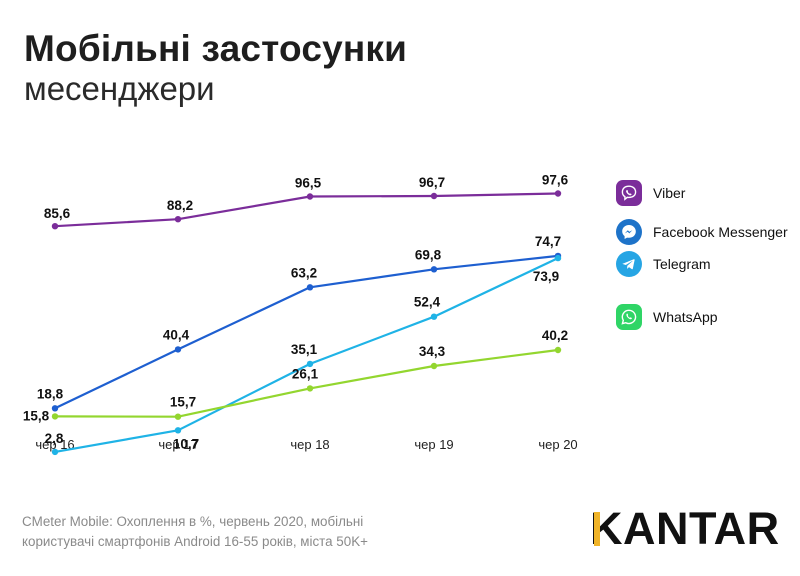 The width and height of the screenshot is (800, 576). What do you see at coordinates (308, 183) in the screenshot?
I see `data-label: 96,5` at bounding box center [308, 183].